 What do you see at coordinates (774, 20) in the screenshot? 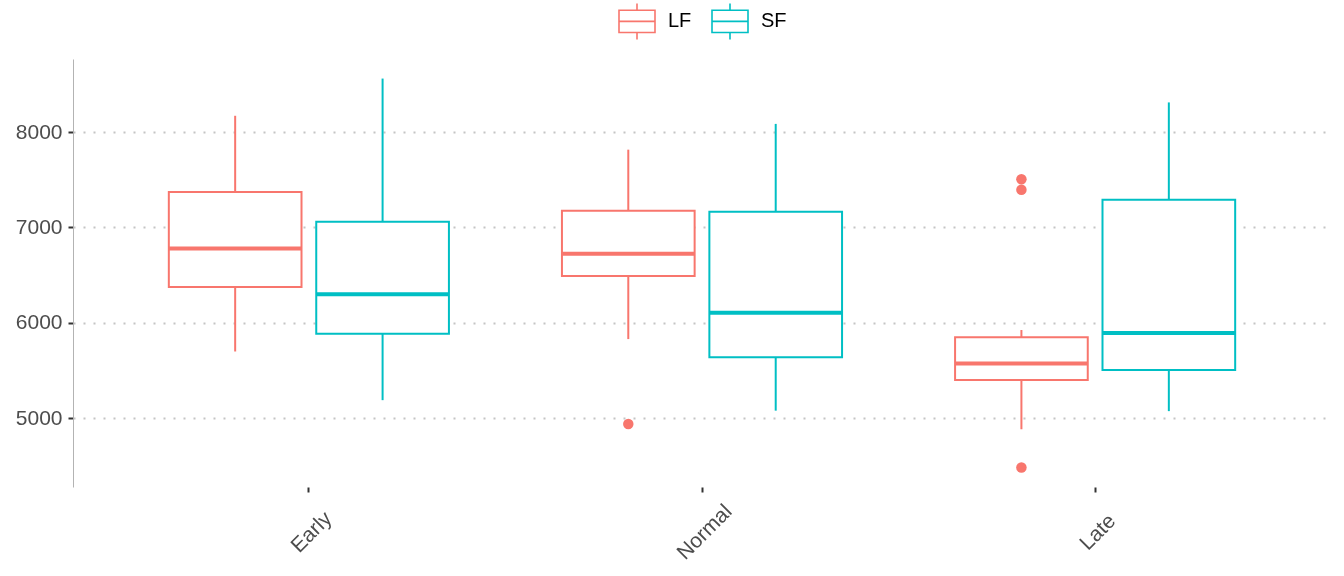
I see `legend-label: SF` at bounding box center [774, 20].